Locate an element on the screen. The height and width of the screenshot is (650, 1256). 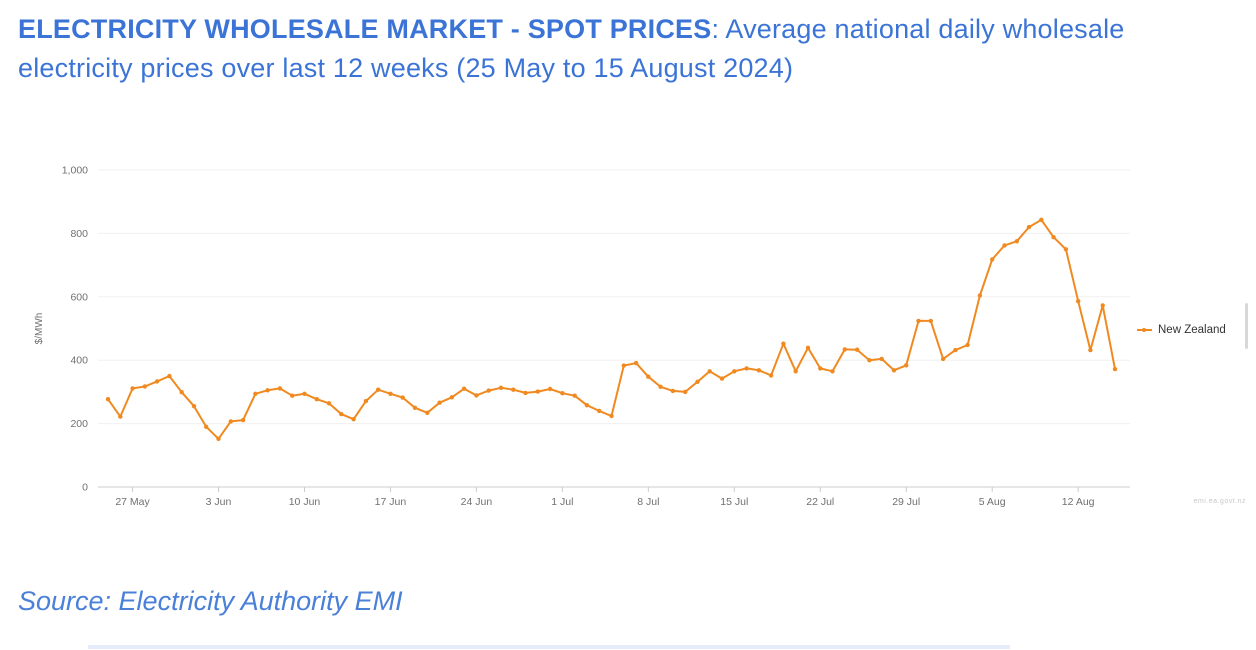
series-line-icon is located at coordinates (1144, 330).